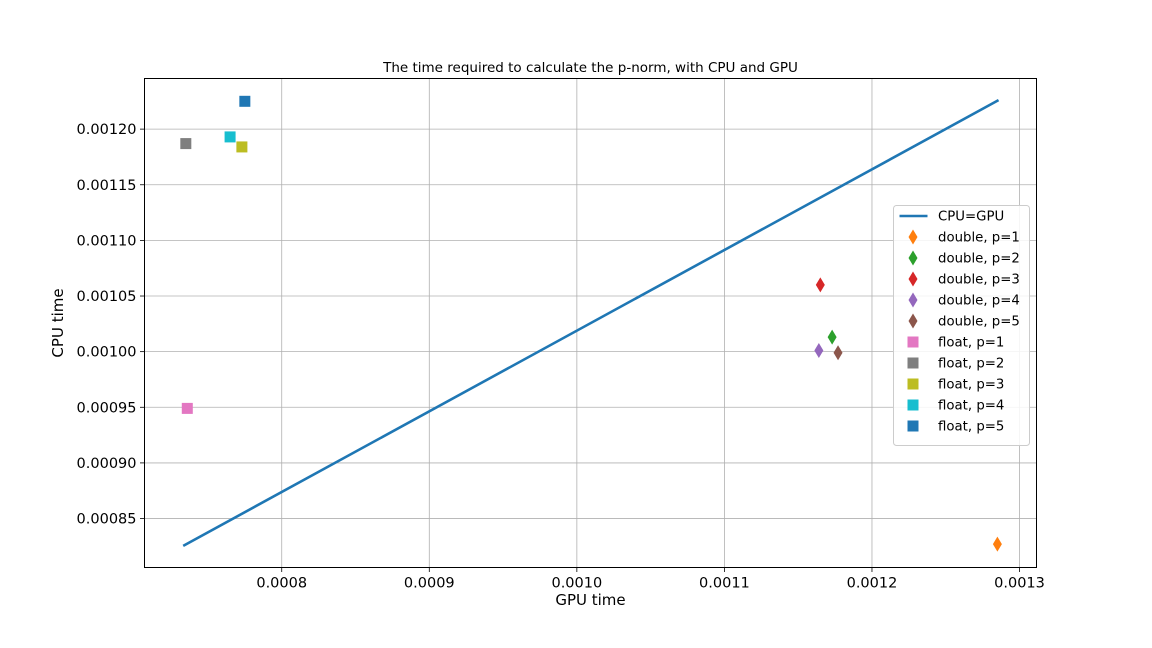 The height and width of the screenshot is (648, 1152). I want to click on y-axis-label: CPU time, so click(58, 322).